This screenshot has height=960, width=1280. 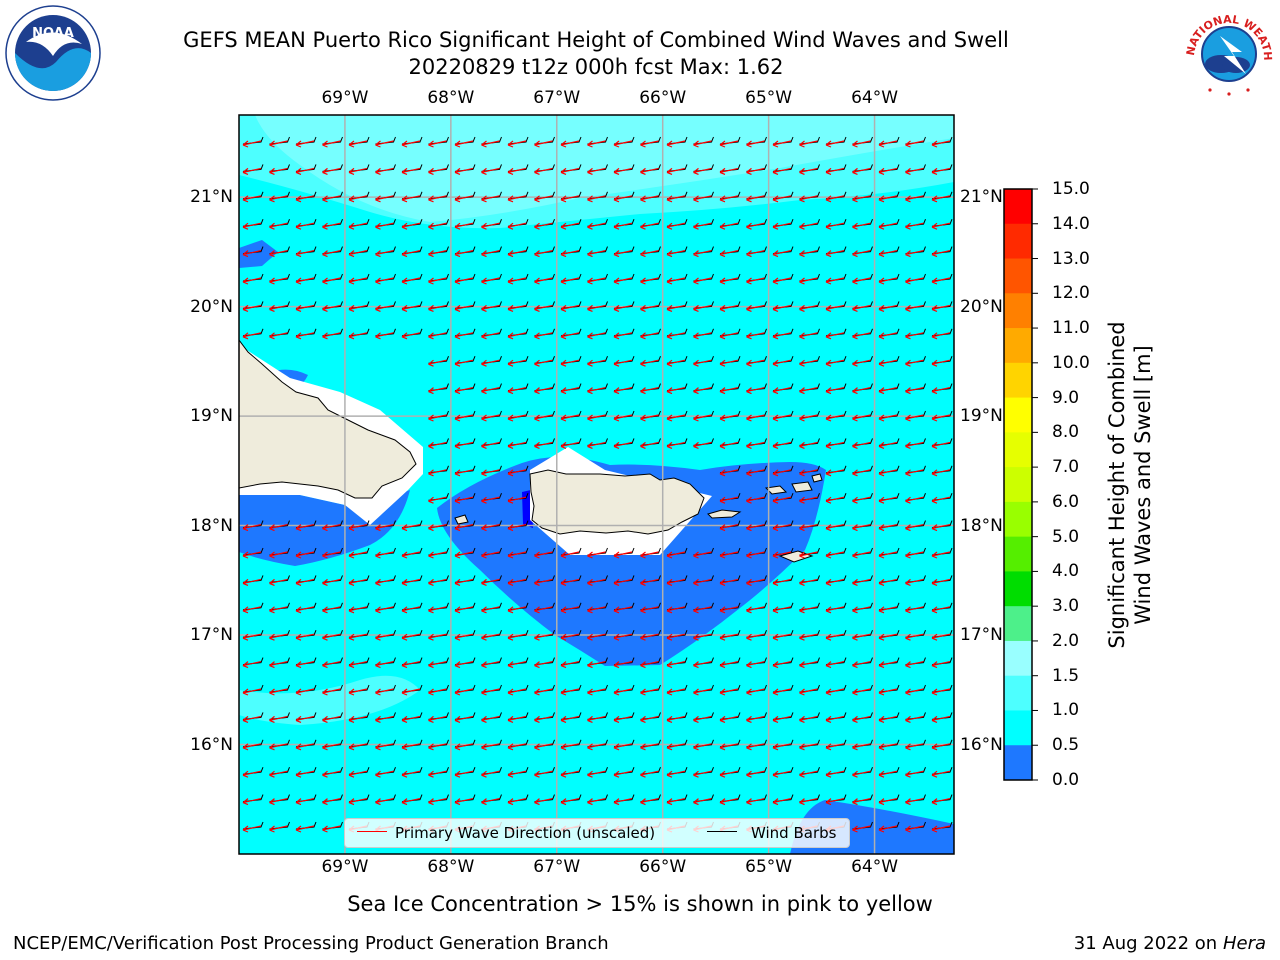 What do you see at coordinates (1066, 675) in the screenshot?
I see `colorbar-label-14: 1.5` at bounding box center [1066, 675].